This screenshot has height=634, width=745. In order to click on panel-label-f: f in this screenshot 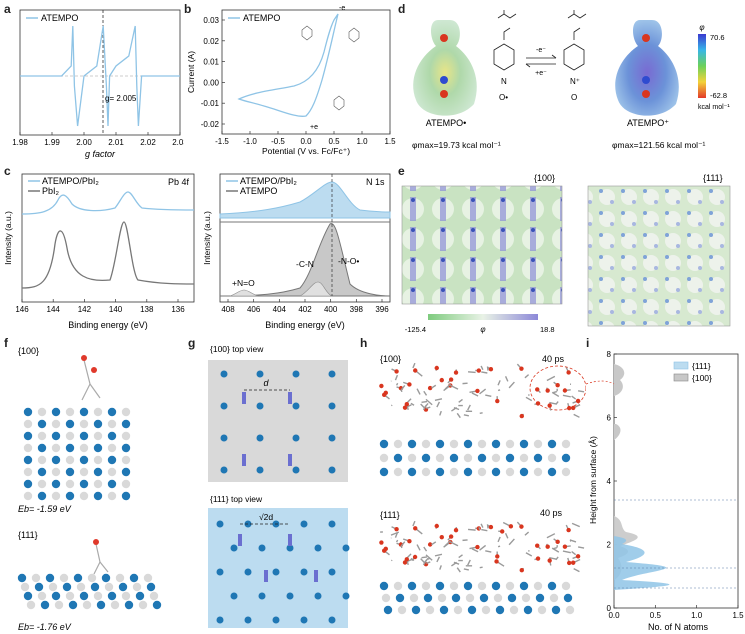, I will do `click(6, 343)`.